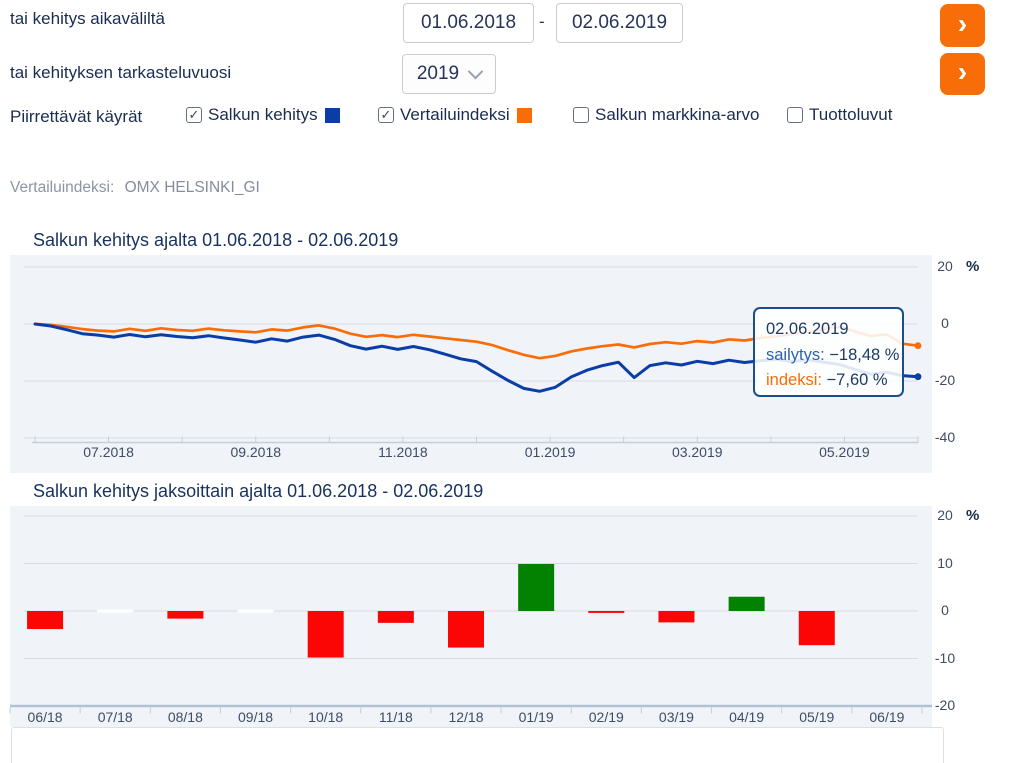  I want to click on x-tick-label: 04/19, so click(747, 717).